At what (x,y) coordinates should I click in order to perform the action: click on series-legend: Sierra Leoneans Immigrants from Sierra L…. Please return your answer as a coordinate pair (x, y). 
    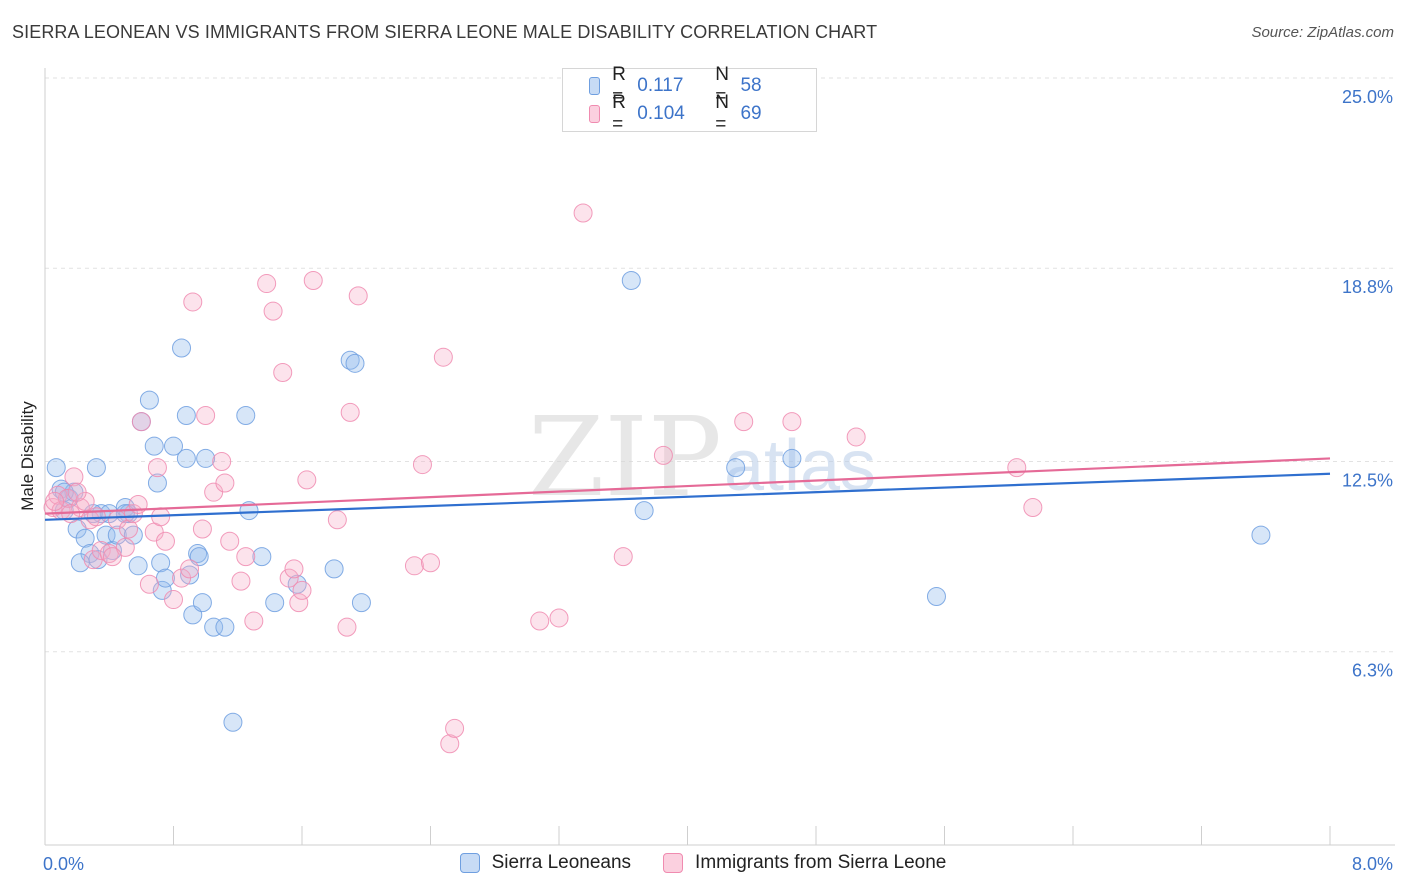
    Looking at the image, I should click on (703, 863).